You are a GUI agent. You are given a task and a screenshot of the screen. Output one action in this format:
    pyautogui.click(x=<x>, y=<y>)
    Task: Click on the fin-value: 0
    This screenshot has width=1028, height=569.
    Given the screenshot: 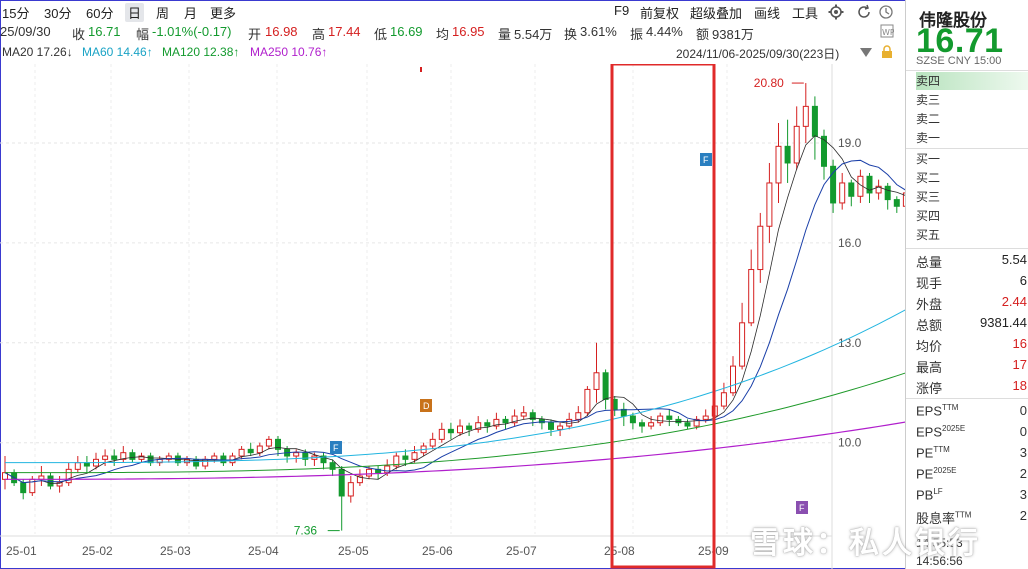 What is the action you would take?
    pyautogui.click(x=1023, y=410)
    